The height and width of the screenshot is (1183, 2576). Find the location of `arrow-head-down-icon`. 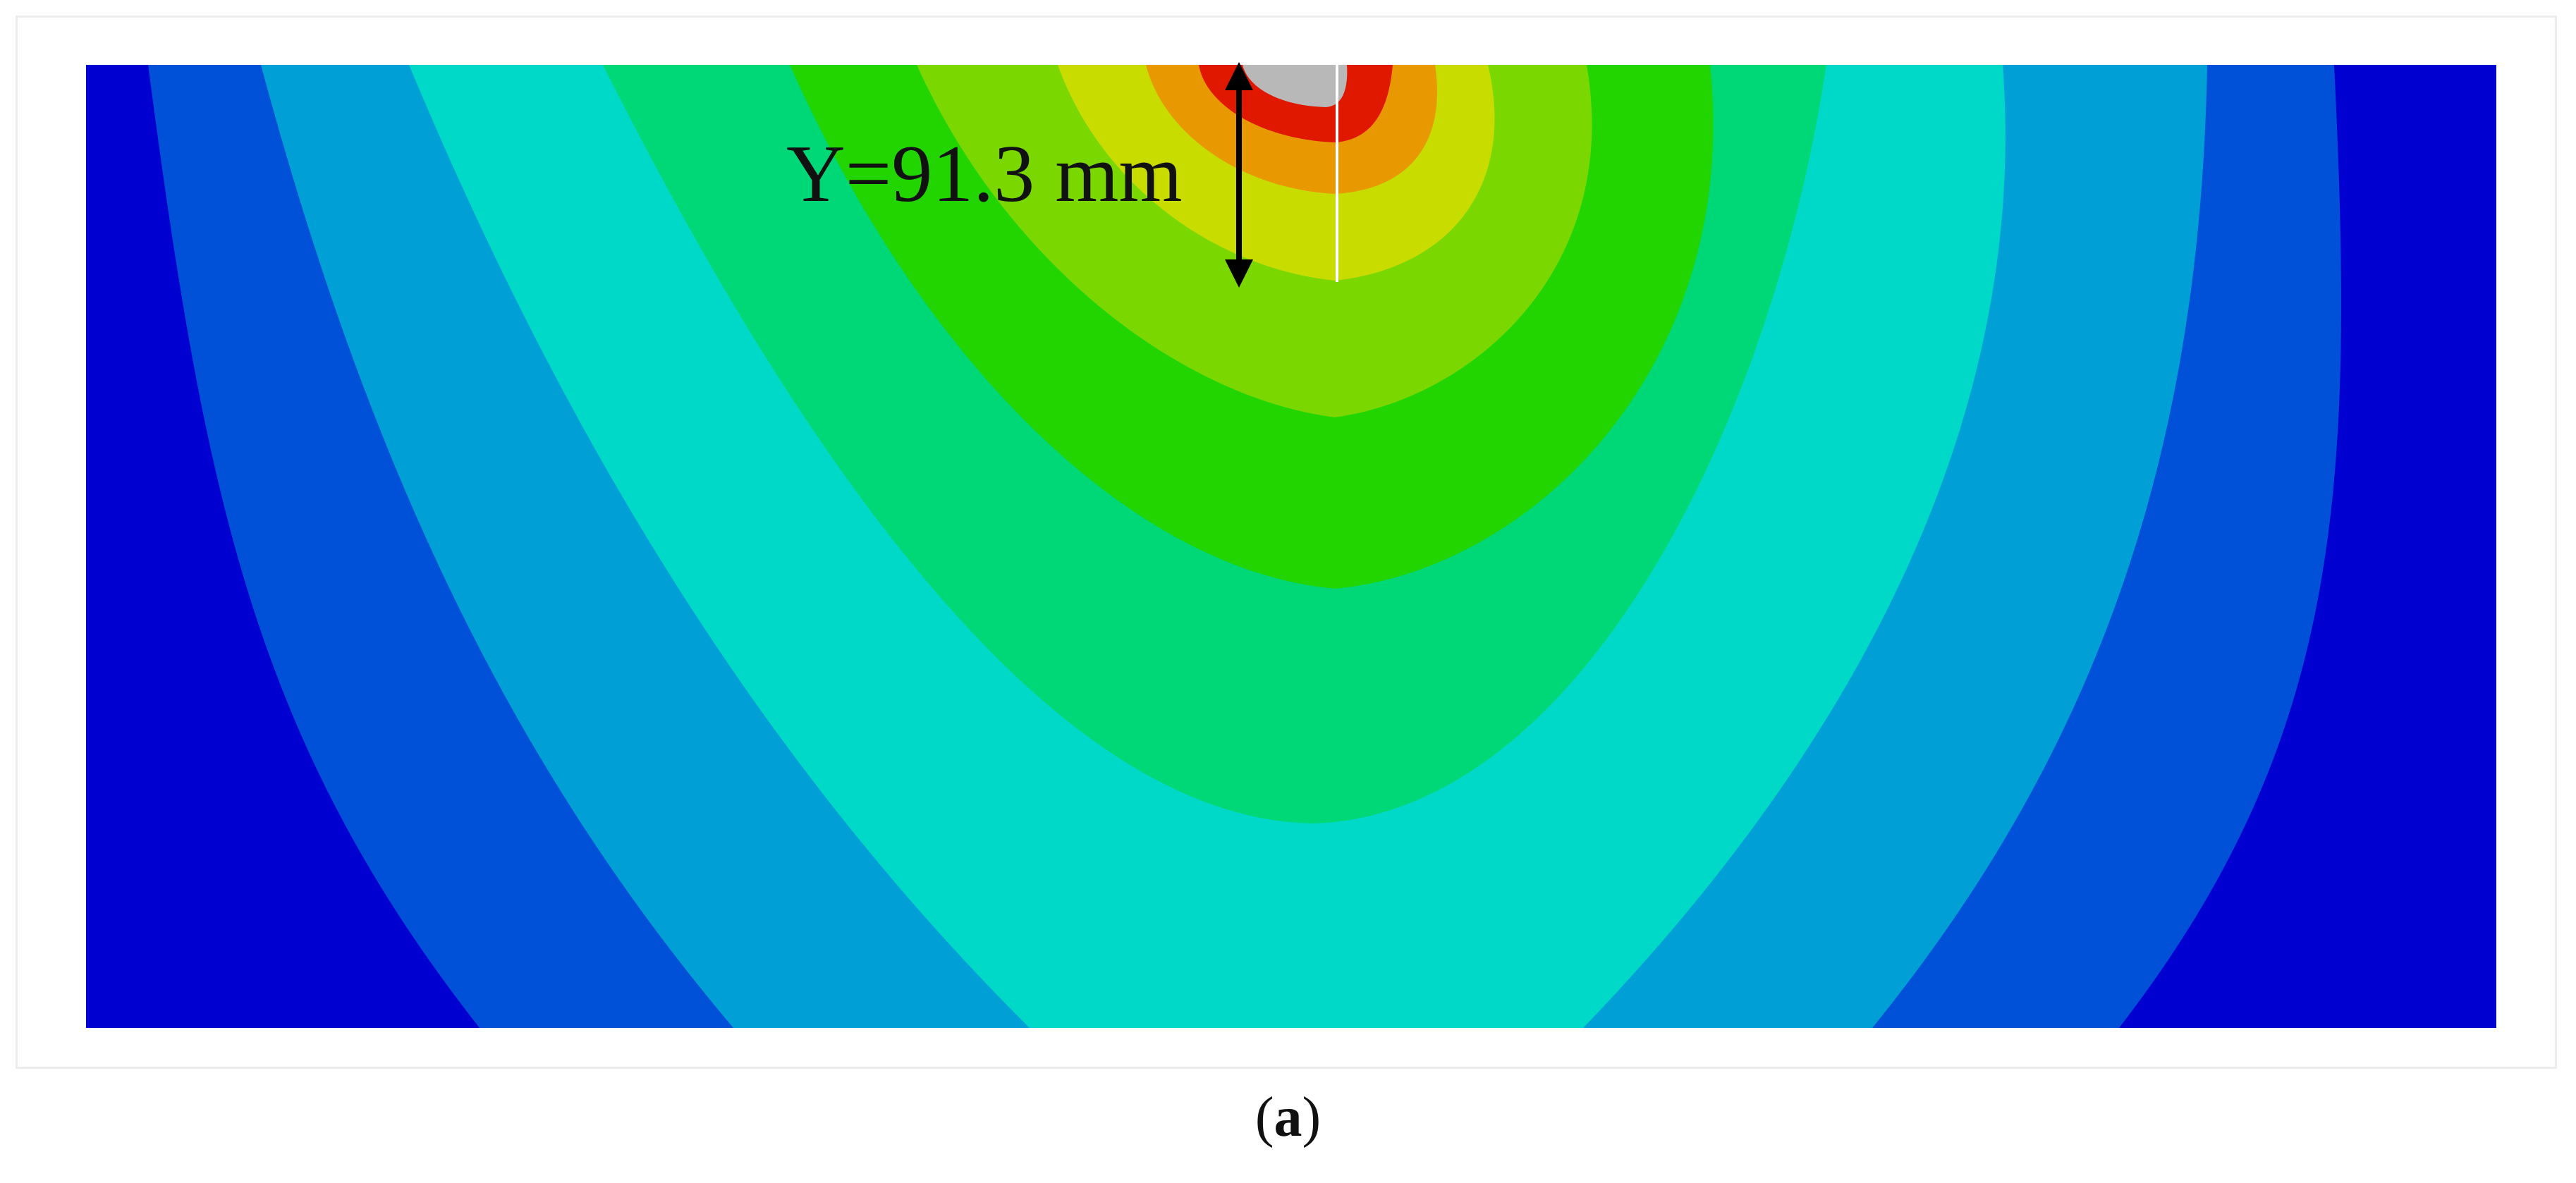

arrow-head-down-icon is located at coordinates (1239, 273).